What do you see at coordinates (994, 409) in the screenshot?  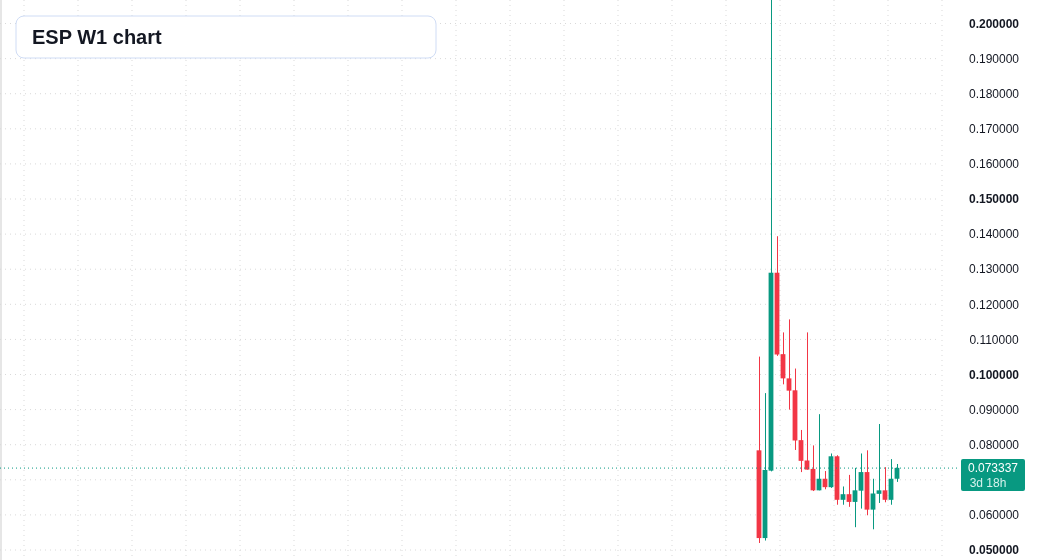 I see `y-tick-label: 0.090000` at bounding box center [994, 409].